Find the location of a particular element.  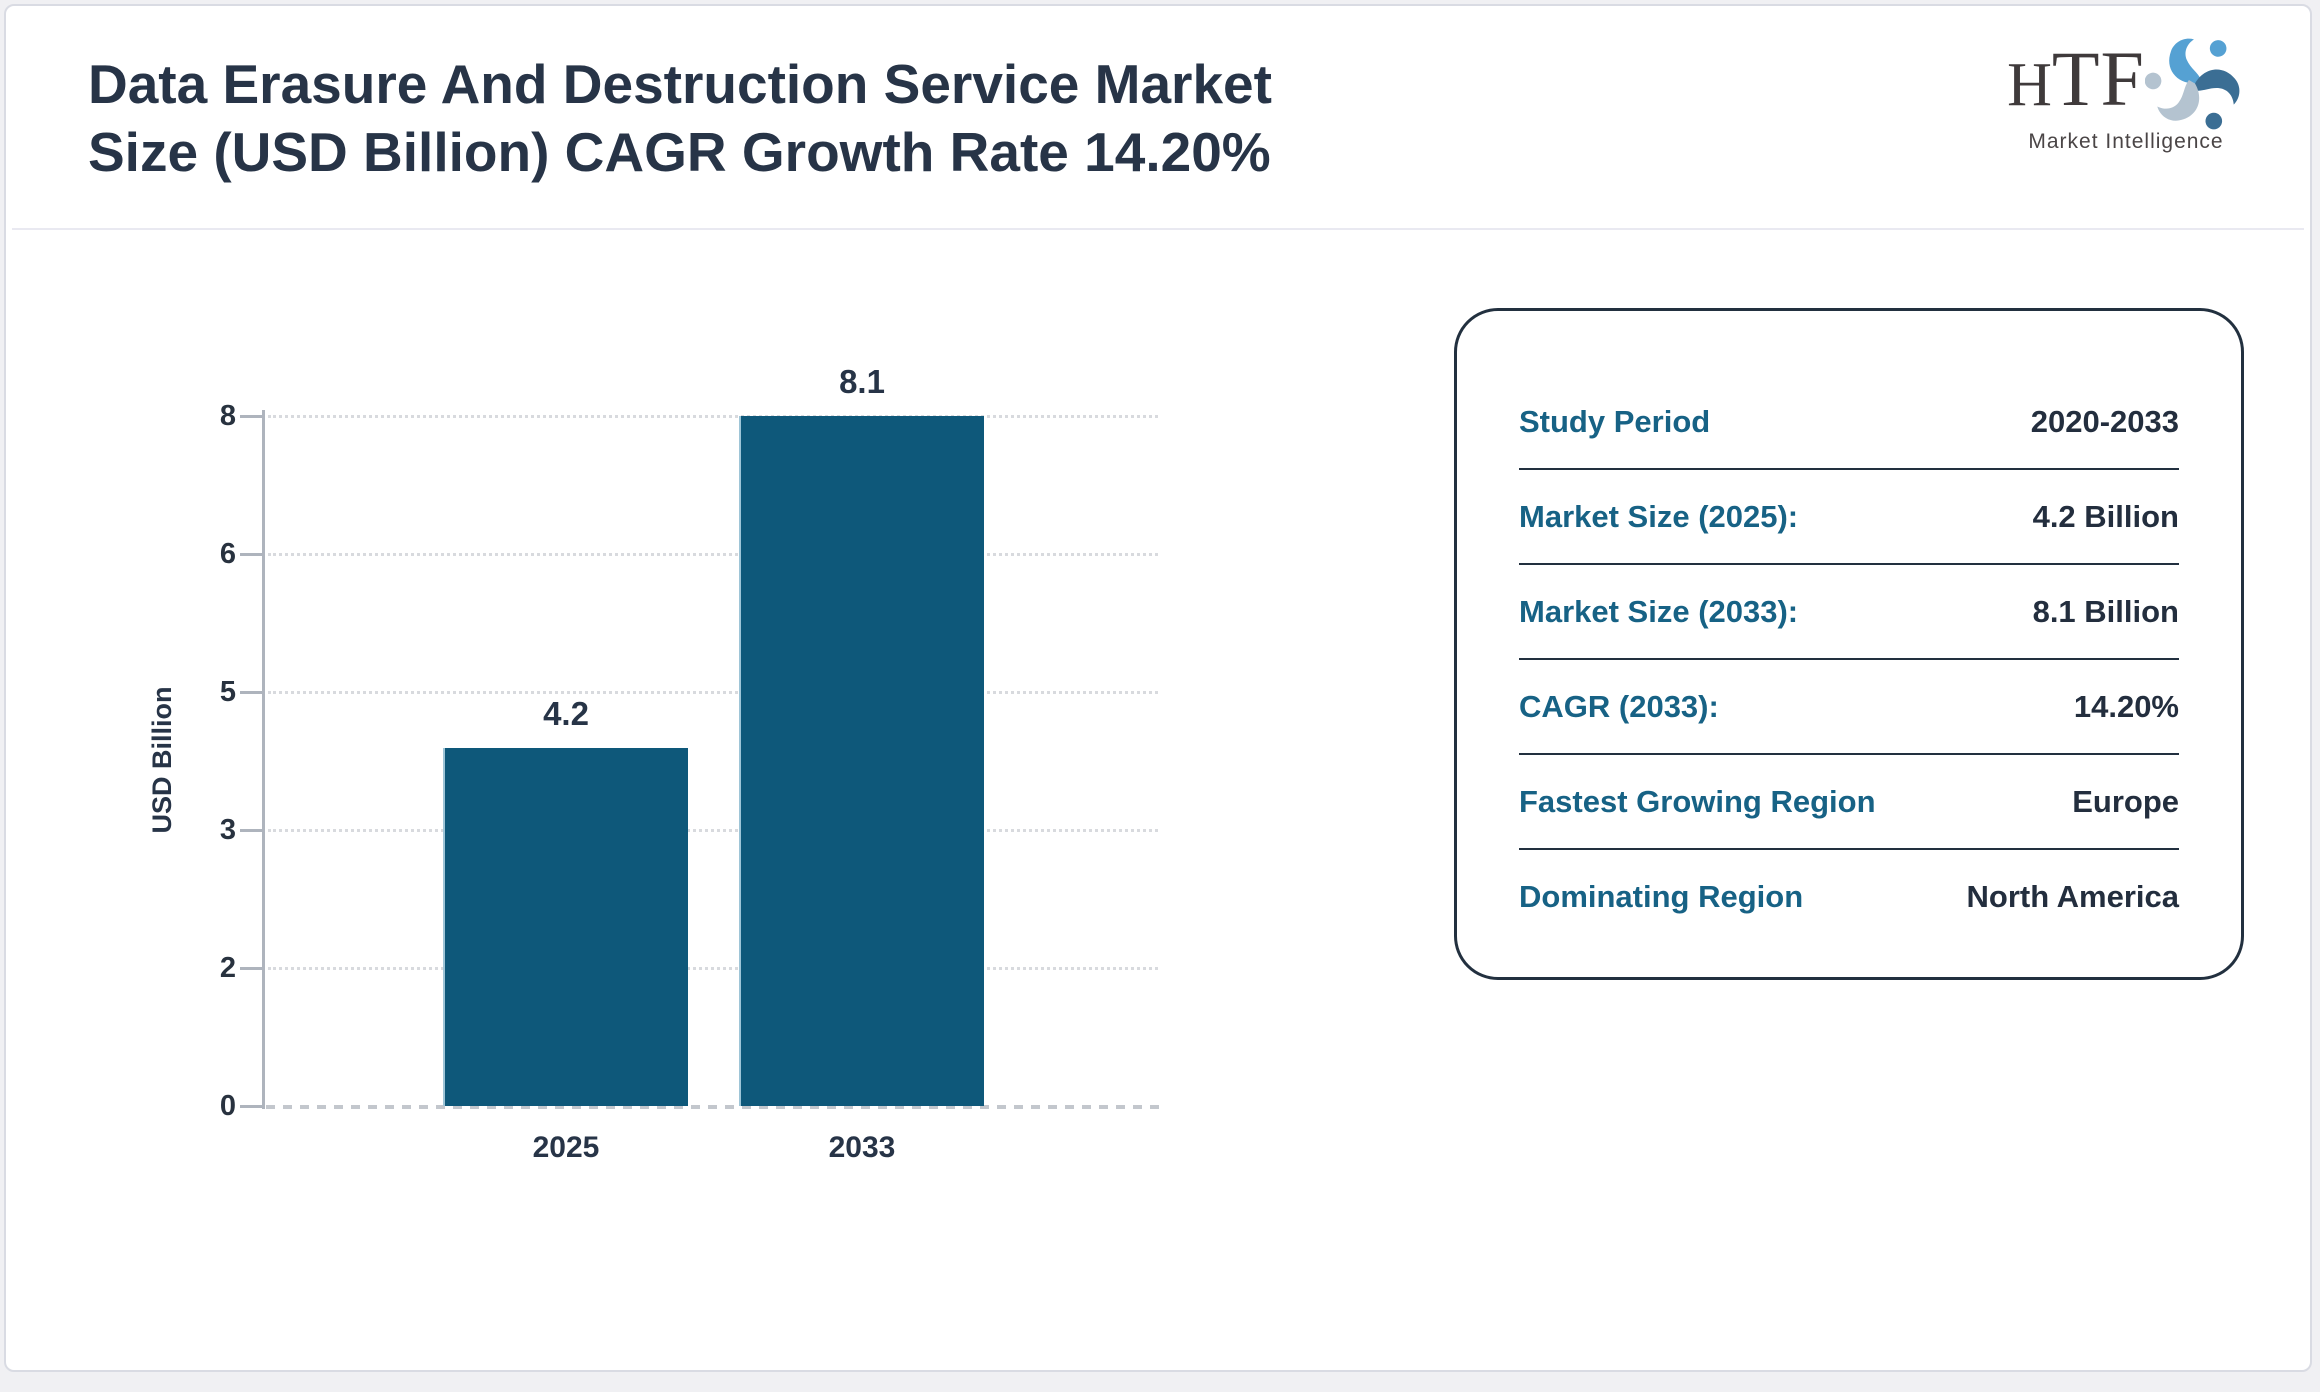

y-tick-label: 2 is located at coordinates (227, 968).